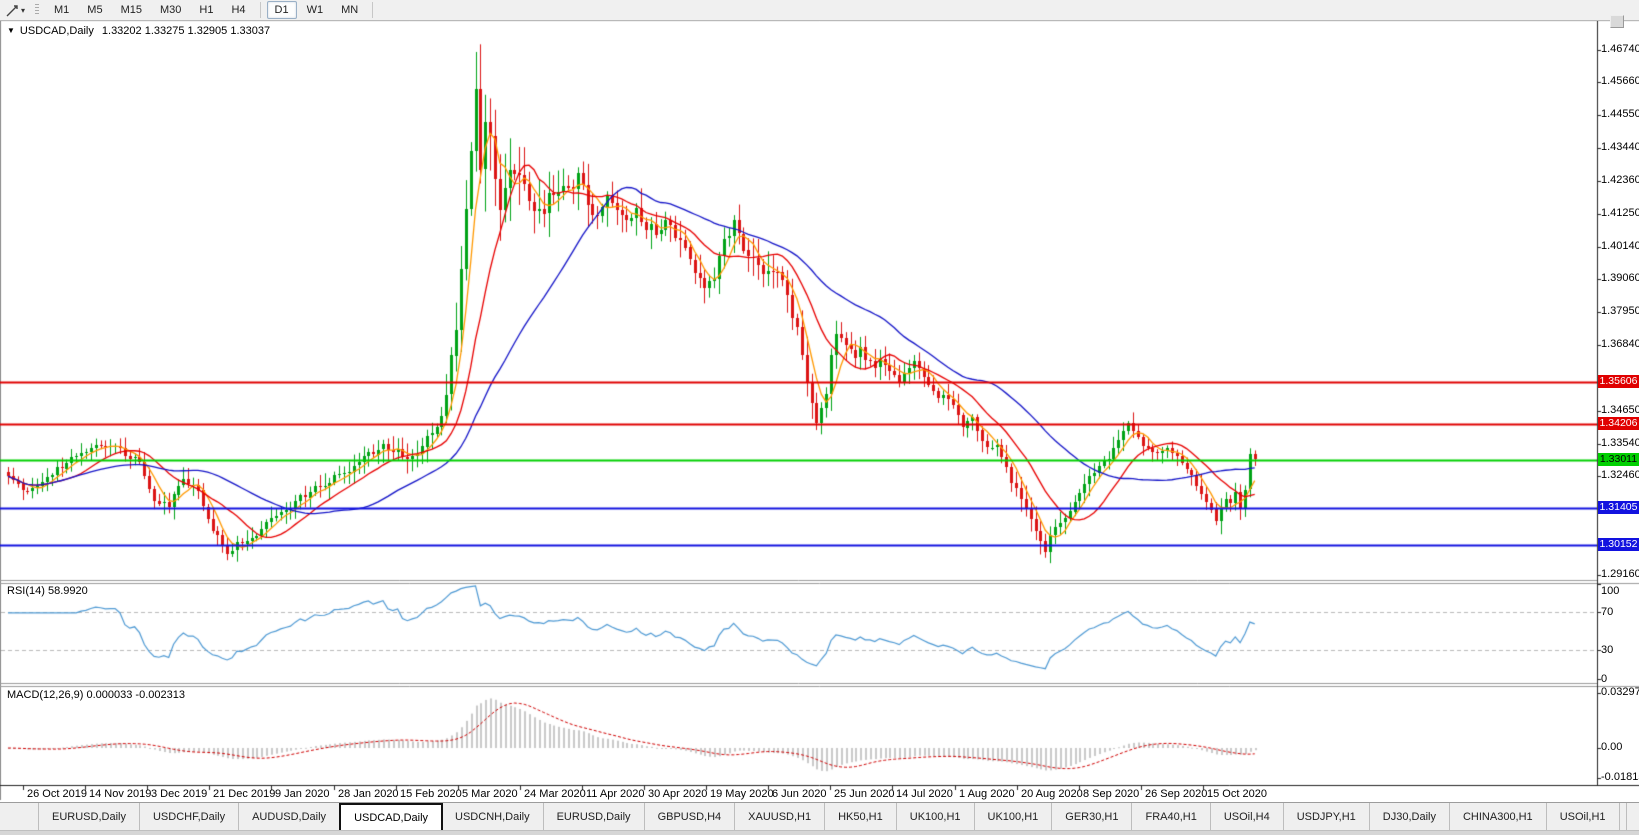  Describe the element at coordinates (95, 10) in the screenshot. I see `timeframe-button-m5: M5` at that location.